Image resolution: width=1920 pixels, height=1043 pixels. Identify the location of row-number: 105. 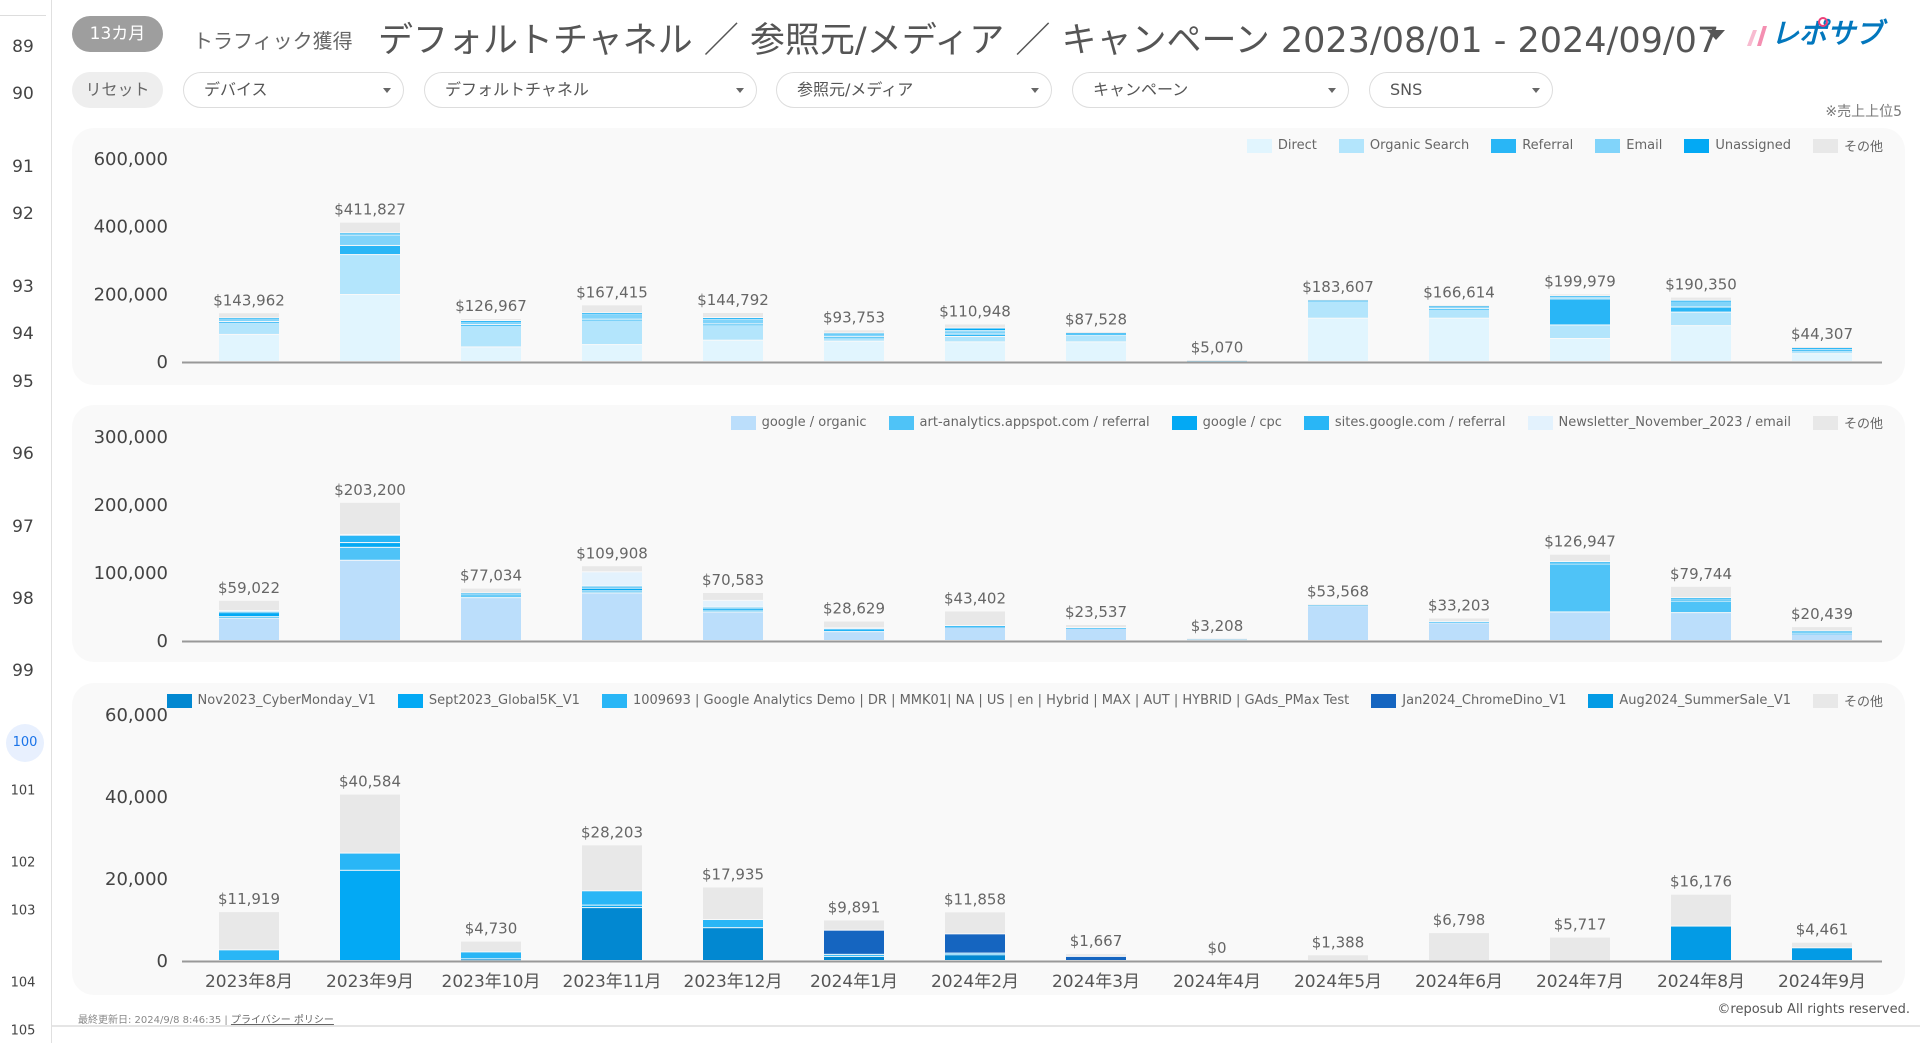
(23, 1031).